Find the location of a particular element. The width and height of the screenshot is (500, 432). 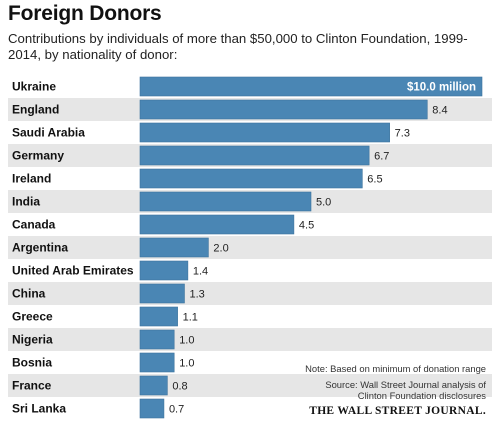

value-label: 6.5 is located at coordinates (374, 180).